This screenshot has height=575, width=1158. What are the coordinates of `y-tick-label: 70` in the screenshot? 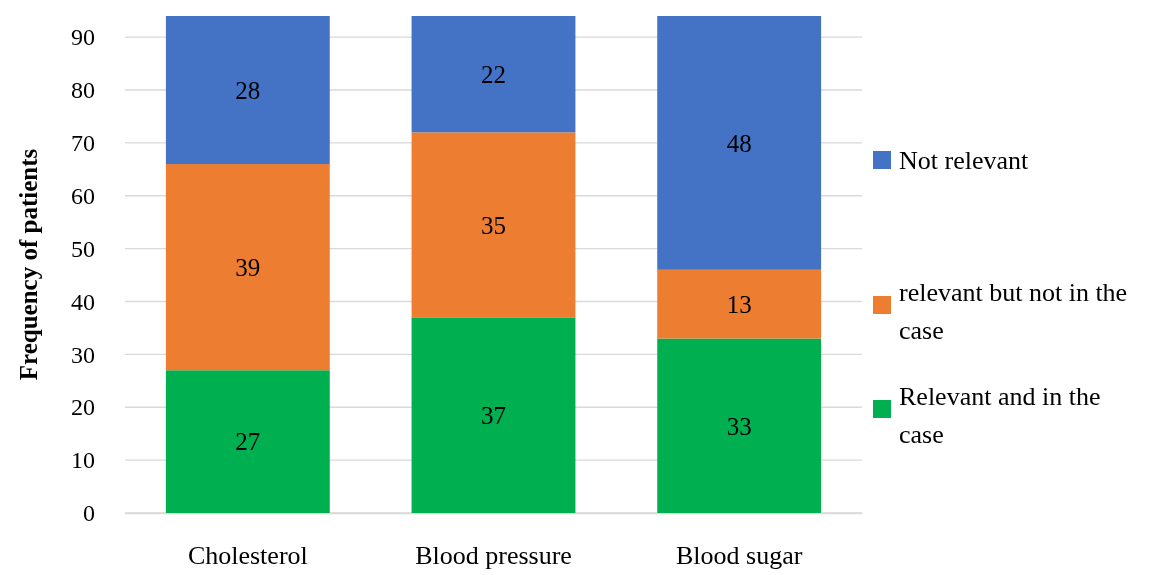 It's located at (83, 143).